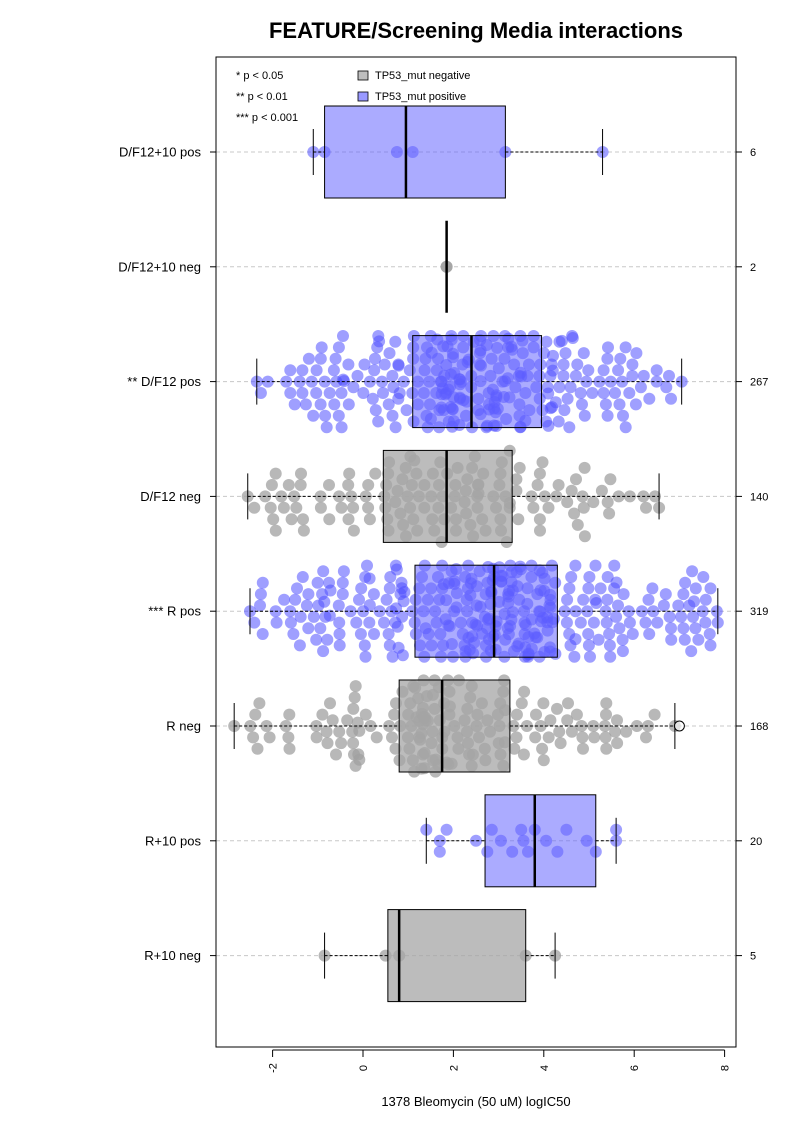  What do you see at coordinates (500, 1061) in the screenshot?
I see `x-axis: -2 0 2 4 6 8` at bounding box center [500, 1061].